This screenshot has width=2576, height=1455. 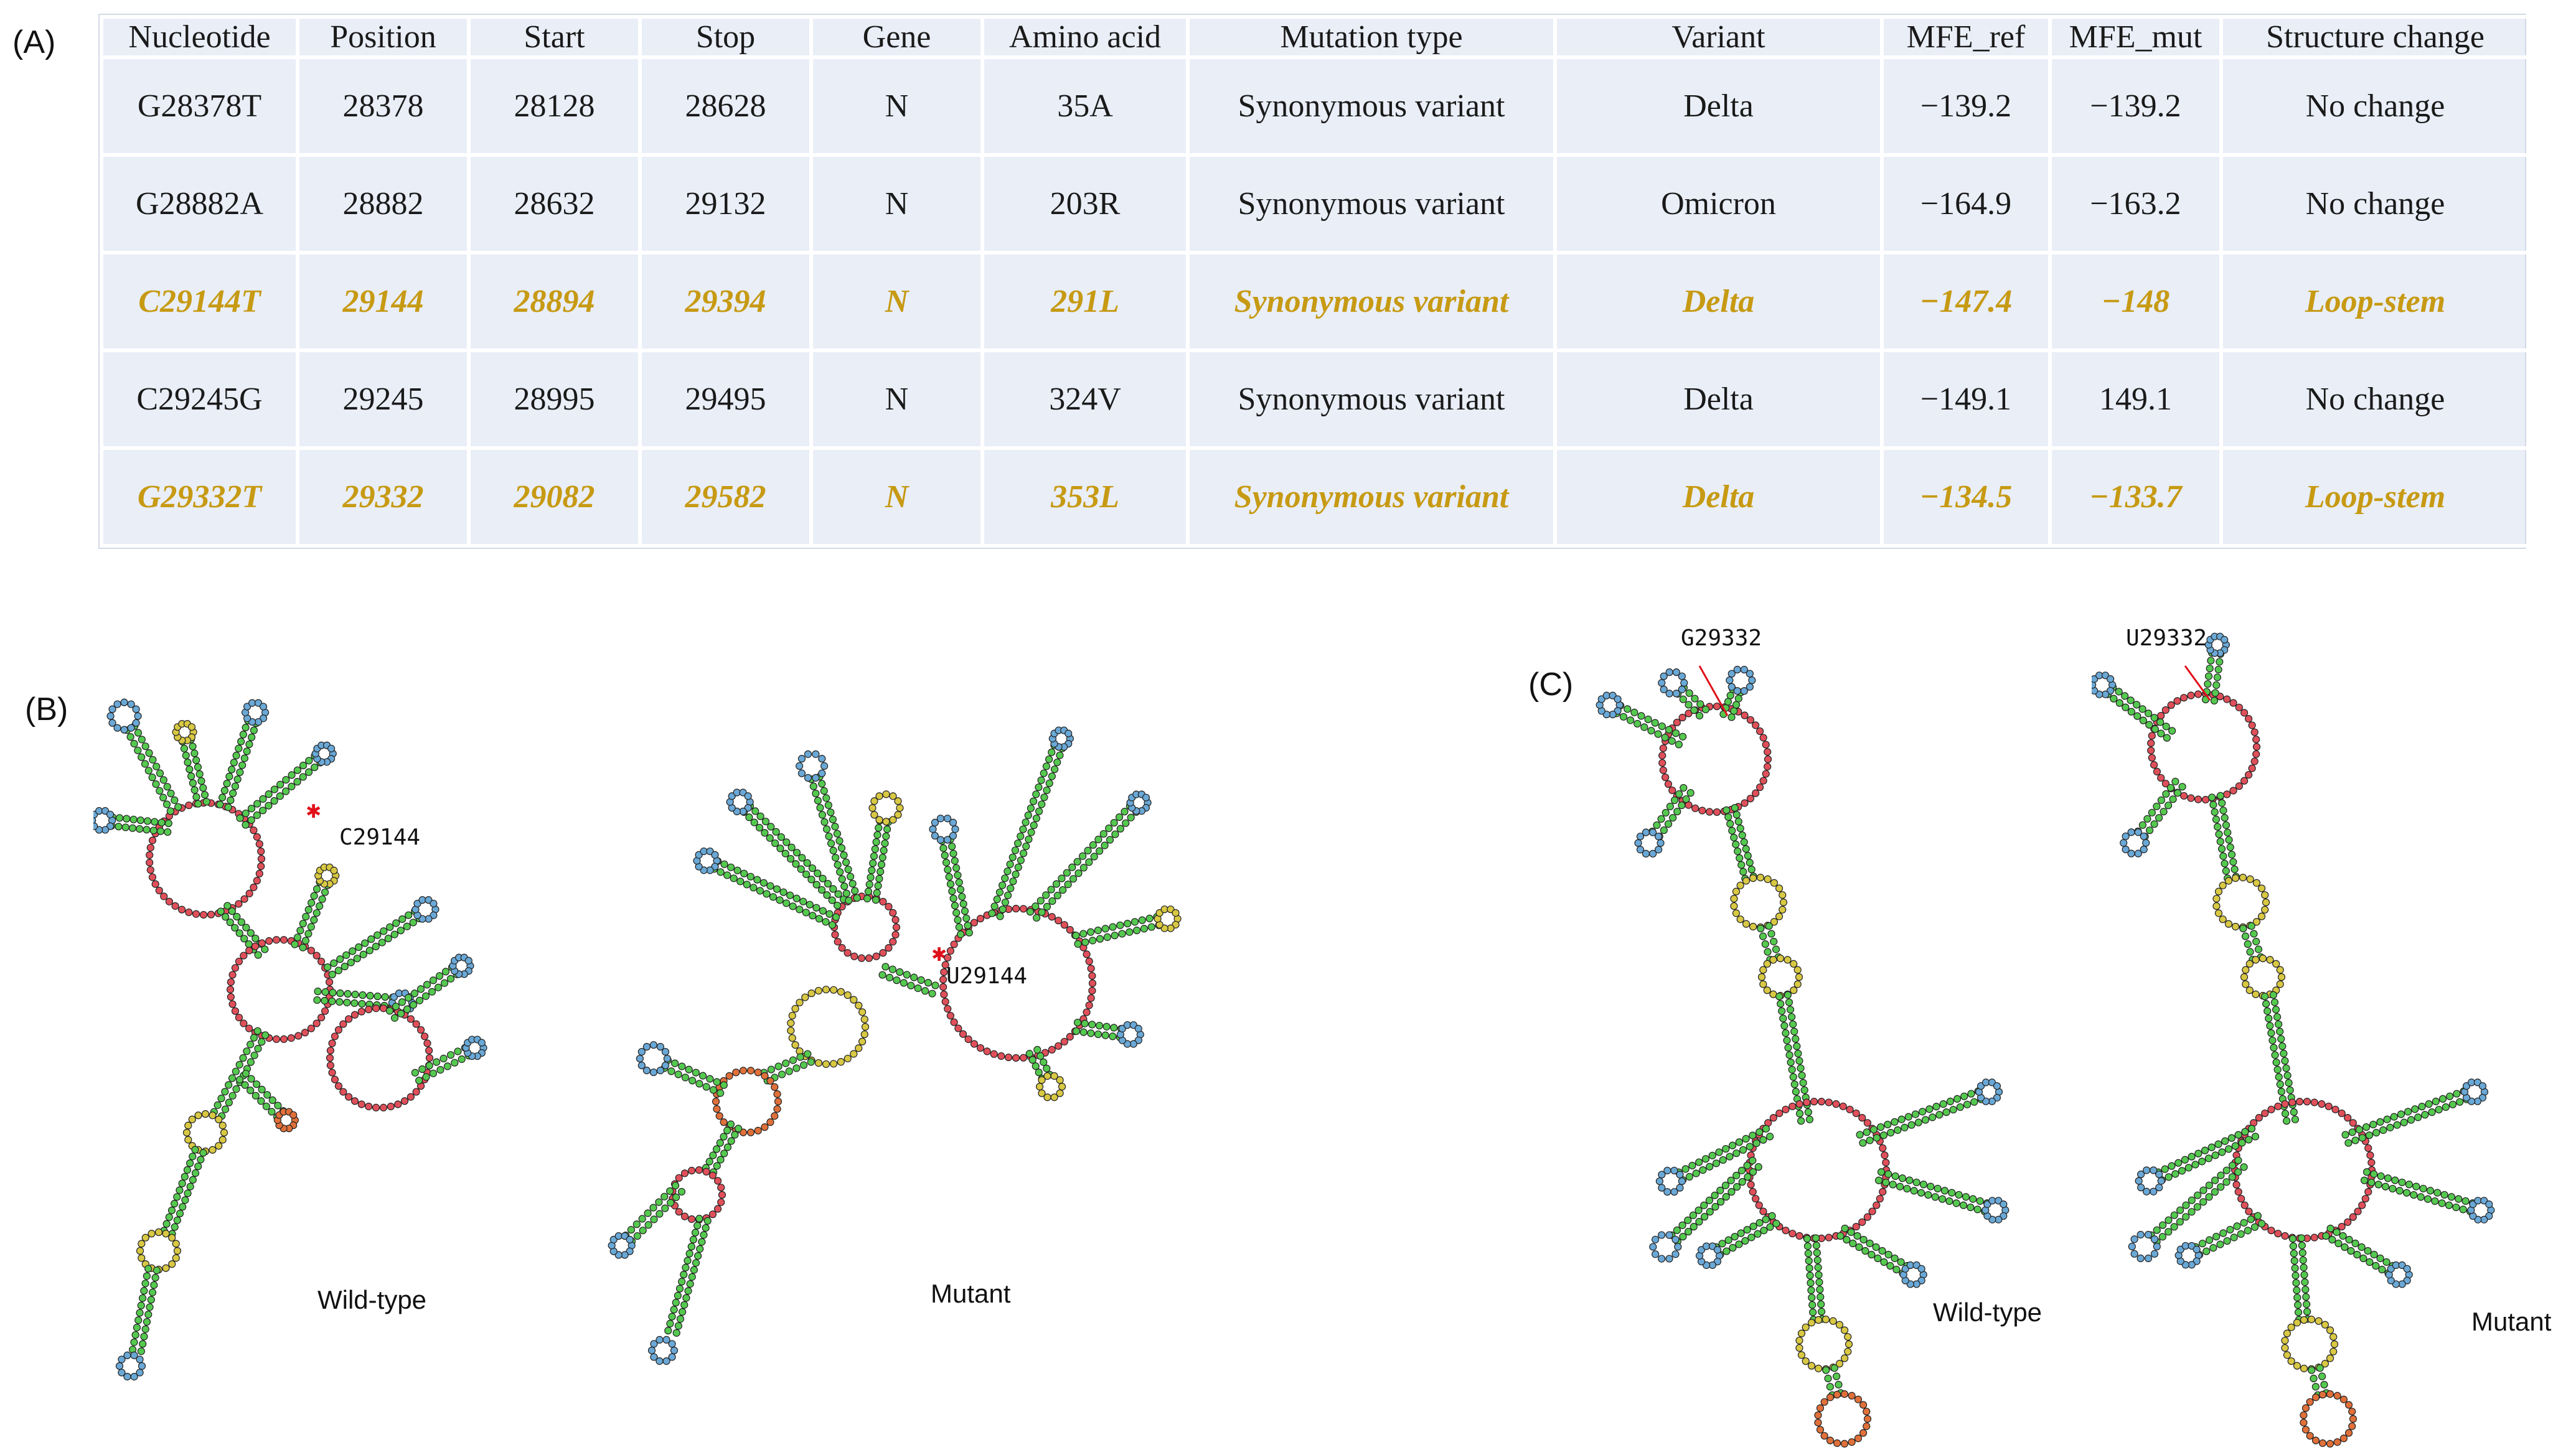 I want to click on table-cell: 29245, so click(x=383, y=399).